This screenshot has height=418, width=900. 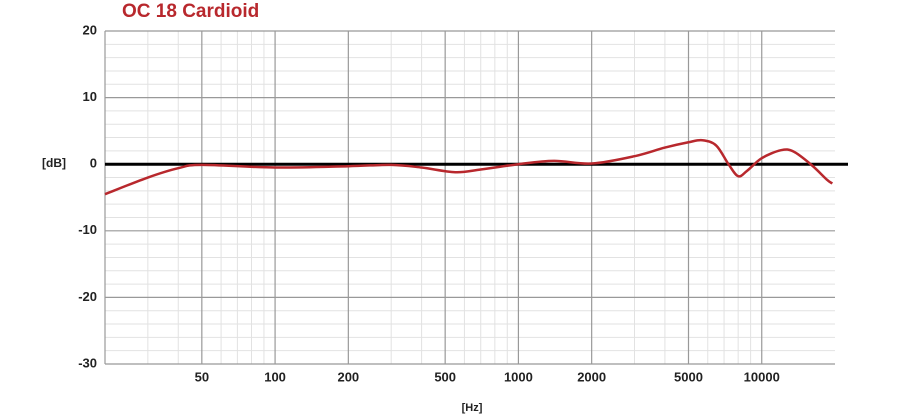 I want to click on x-axis-label: [Hz], so click(x=472, y=408).